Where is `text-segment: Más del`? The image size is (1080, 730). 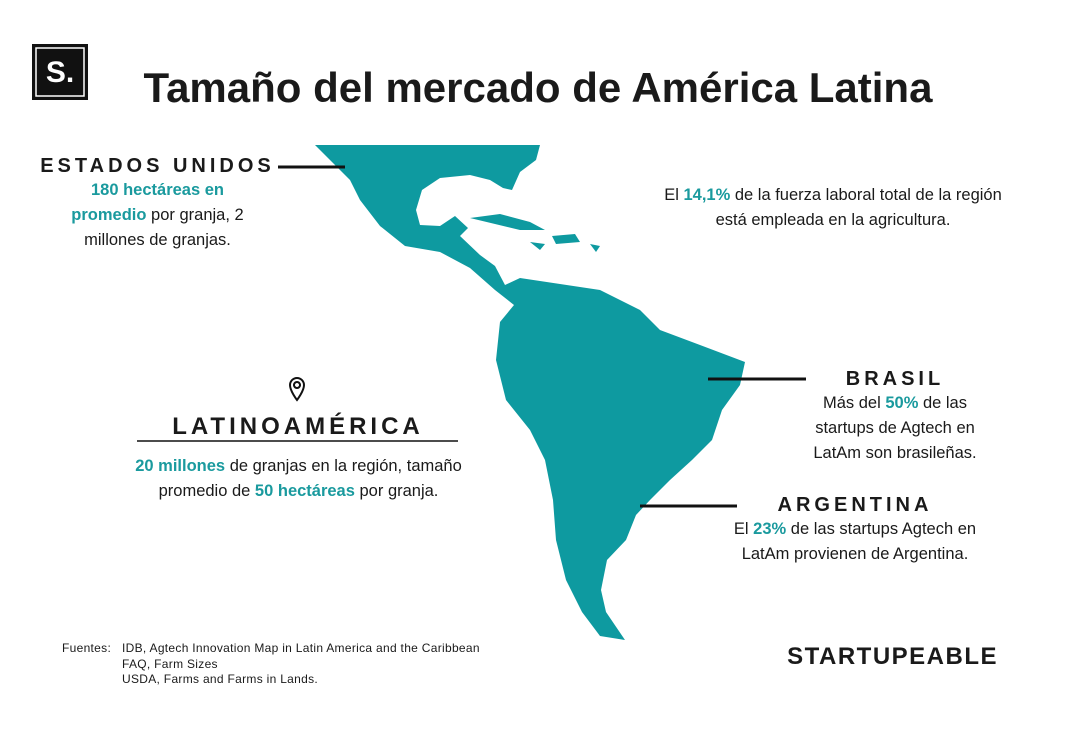 text-segment: Más del is located at coordinates (854, 403).